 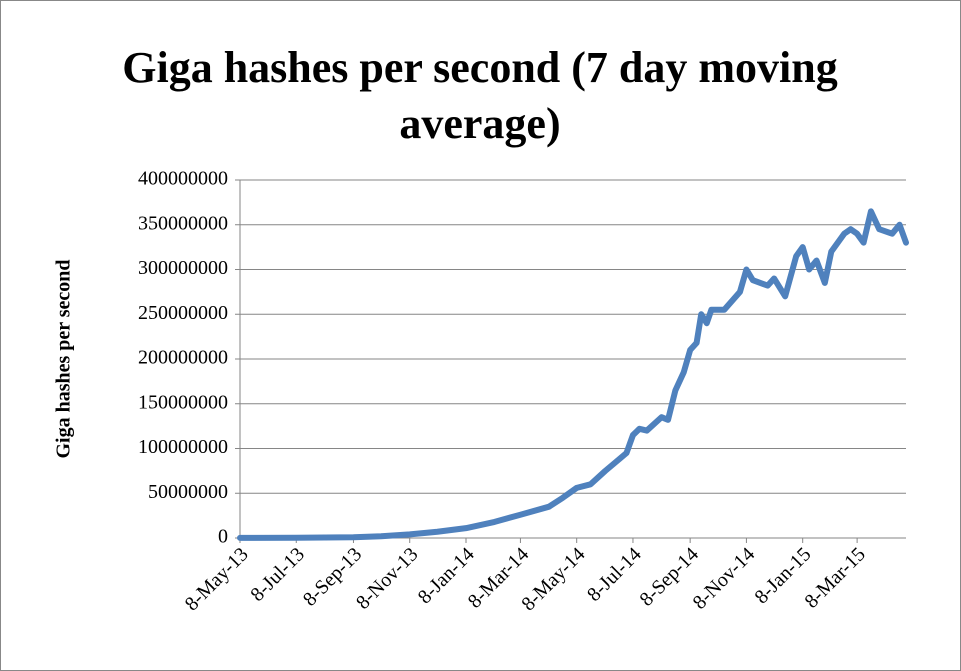 What do you see at coordinates (183, 313) in the screenshot?
I see `y-tick-label: 250000000` at bounding box center [183, 313].